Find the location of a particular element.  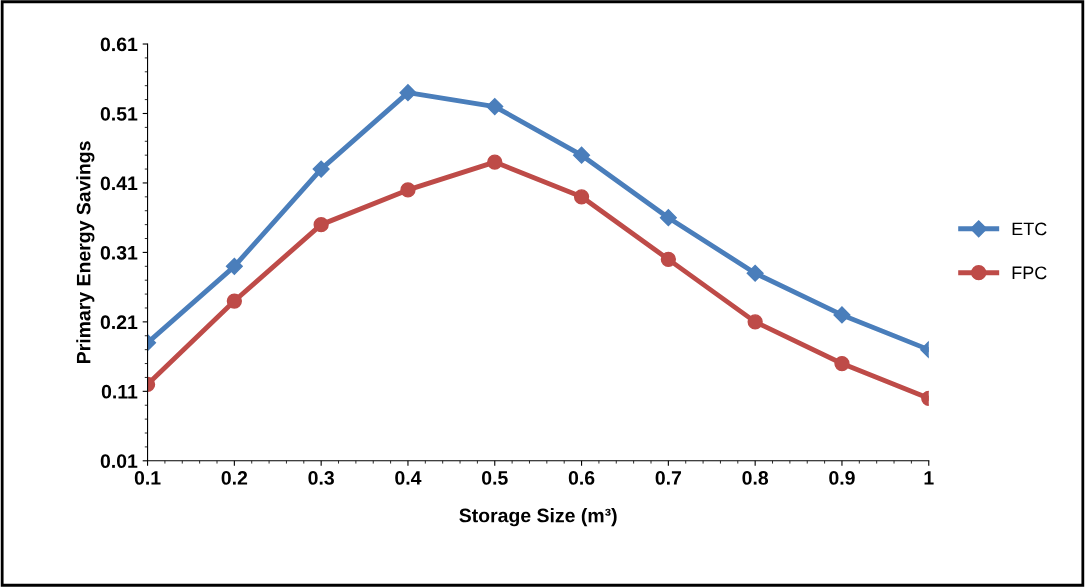

y-tick-label: 0.11 is located at coordinates (119, 391).